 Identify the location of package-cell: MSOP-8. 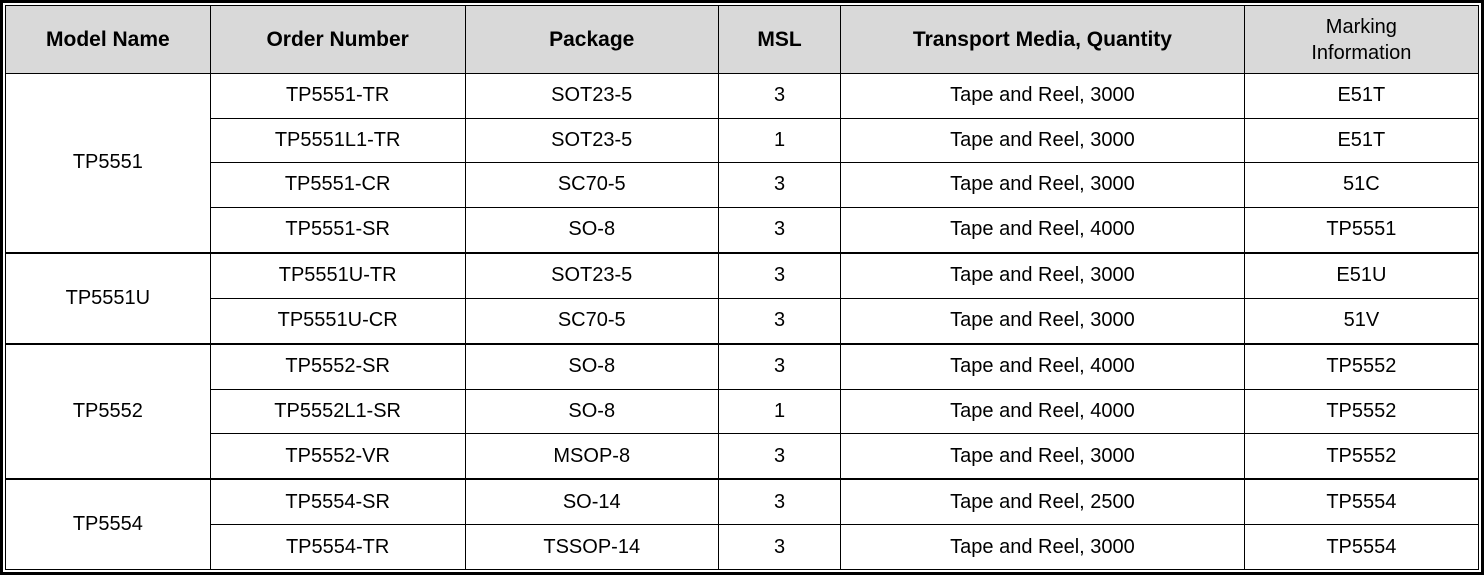
(591, 456).